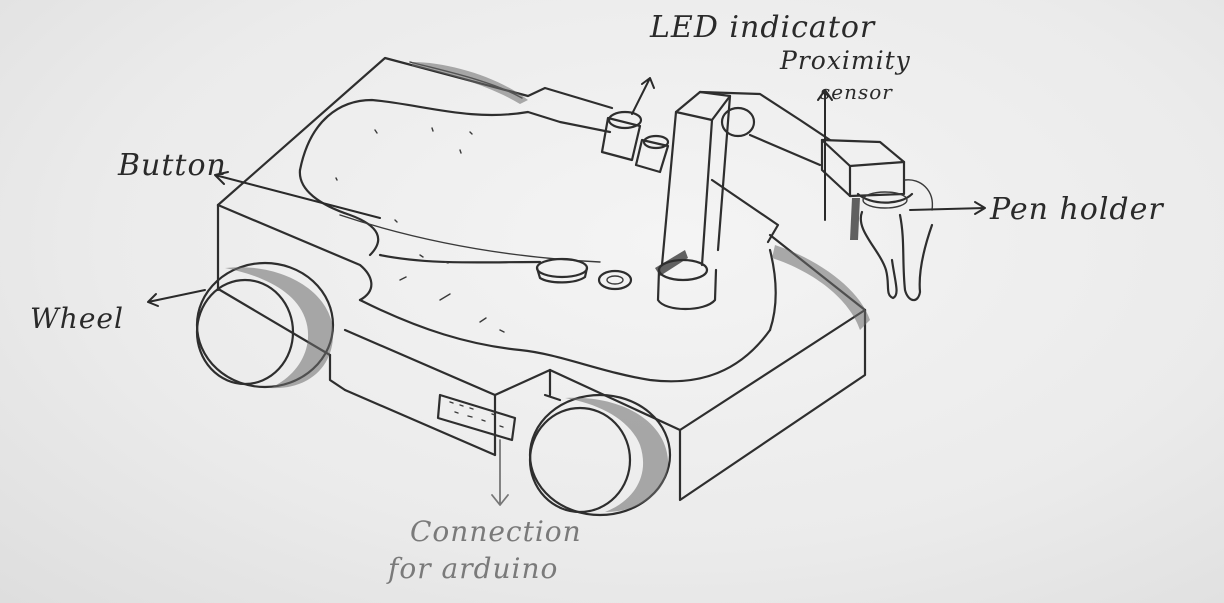 This screenshot has width=1224, height=603. I want to click on label-pen-holder: Pen holder, so click(1077, 209).